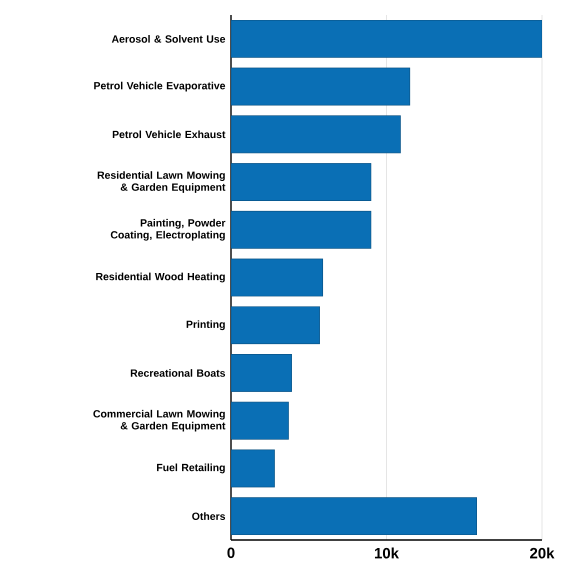 Image resolution: width=561 pixels, height=576 pixels. I want to click on x-tick-label: 10k, so click(386, 553).